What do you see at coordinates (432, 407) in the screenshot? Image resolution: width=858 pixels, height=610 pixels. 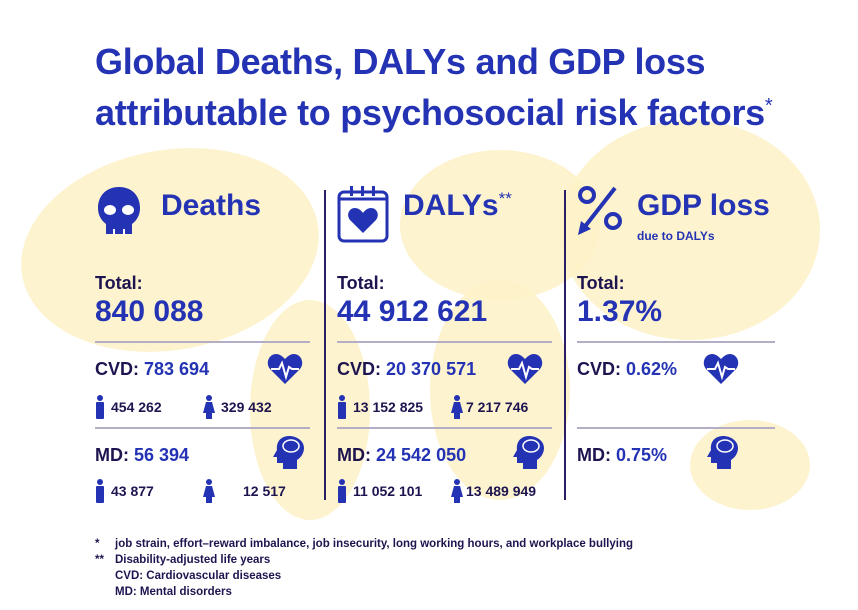 I see `cvd-gender-row: 13 152 825 7 217 746` at bounding box center [432, 407].